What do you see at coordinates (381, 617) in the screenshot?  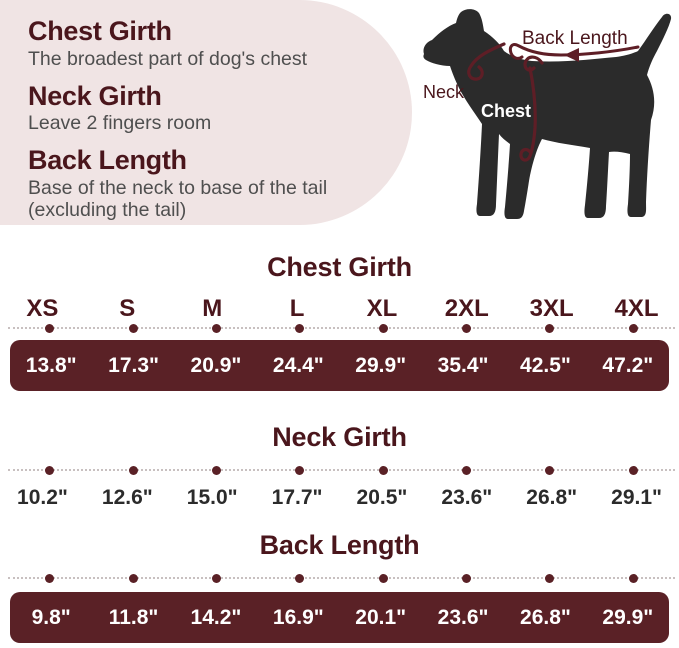 I see `back-value-xl: 20.1"` at bounding box center [381, 617].